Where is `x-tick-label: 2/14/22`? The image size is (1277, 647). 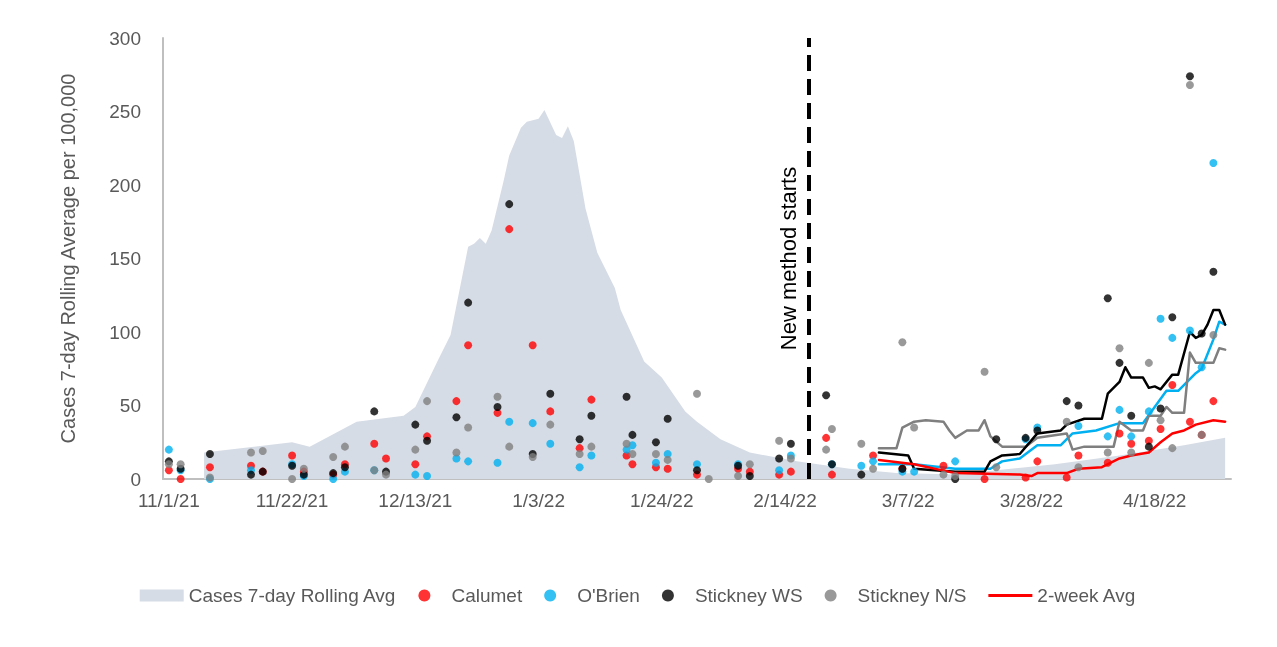 x-tick-label: 2/14/22 is located at coordinates (785, 500).